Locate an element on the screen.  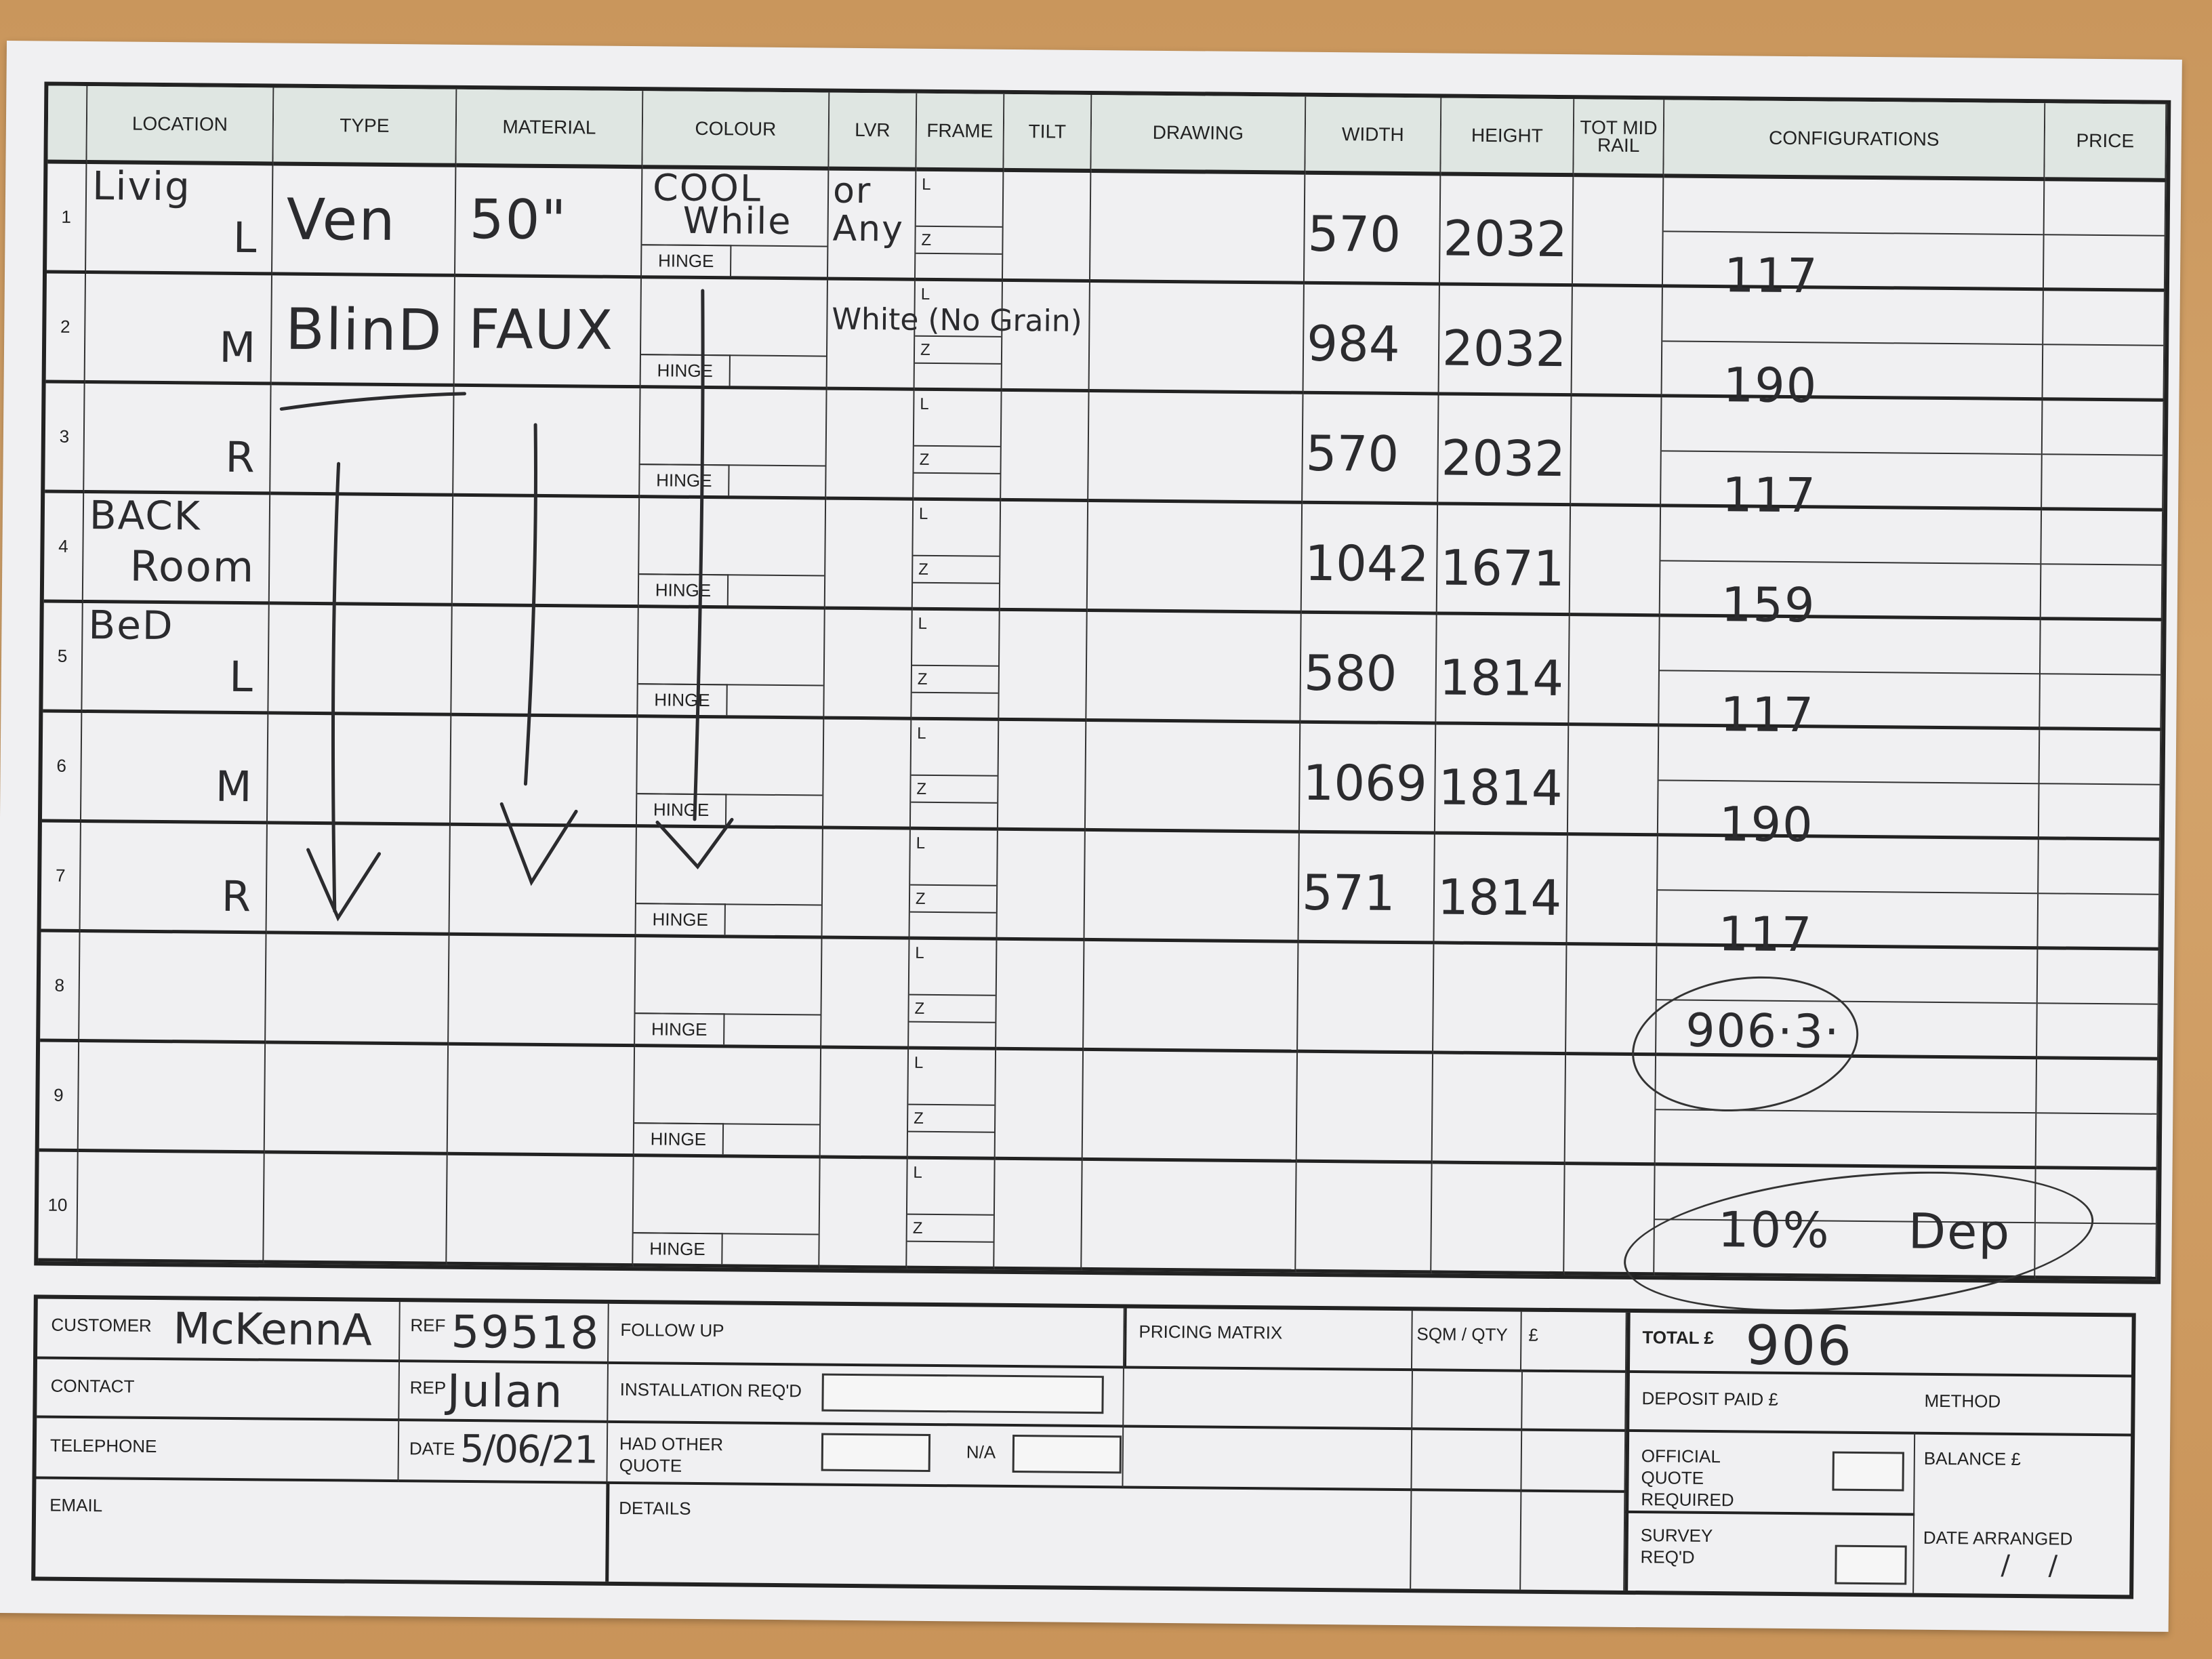
customer-value: McKennA is located at coordinates (273, 1330).